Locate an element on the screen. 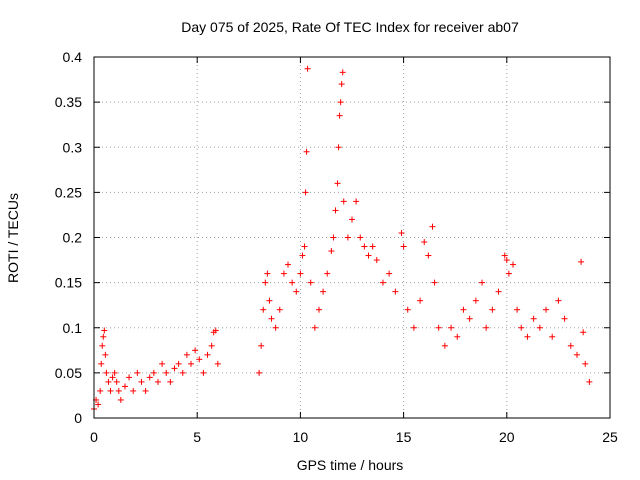  y-tick-label: 0 is located at coordinates (78, 418).